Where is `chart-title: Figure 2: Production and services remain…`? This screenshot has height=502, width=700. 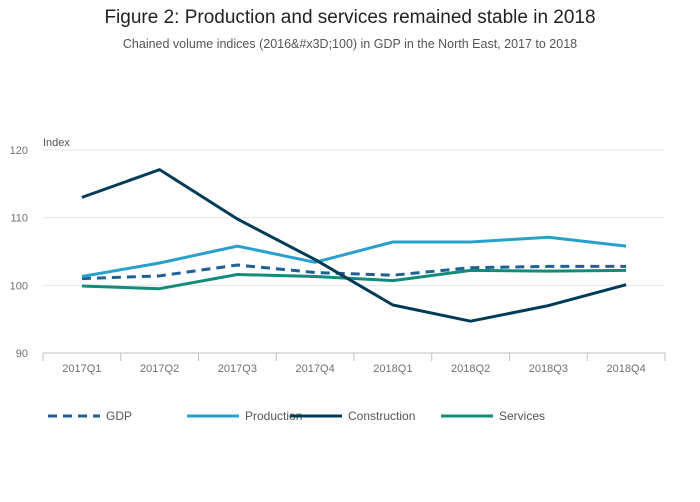
chart-title: Figure 2: Production and services remain… is located at coordinates (350, 17).